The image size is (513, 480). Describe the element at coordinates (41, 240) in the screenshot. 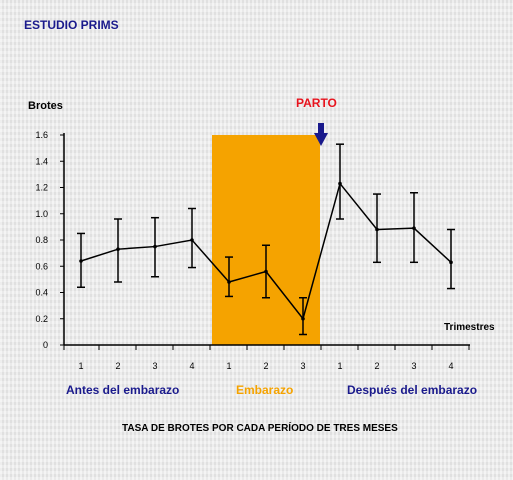

I see `y-tick-label: 0.8` at that location.